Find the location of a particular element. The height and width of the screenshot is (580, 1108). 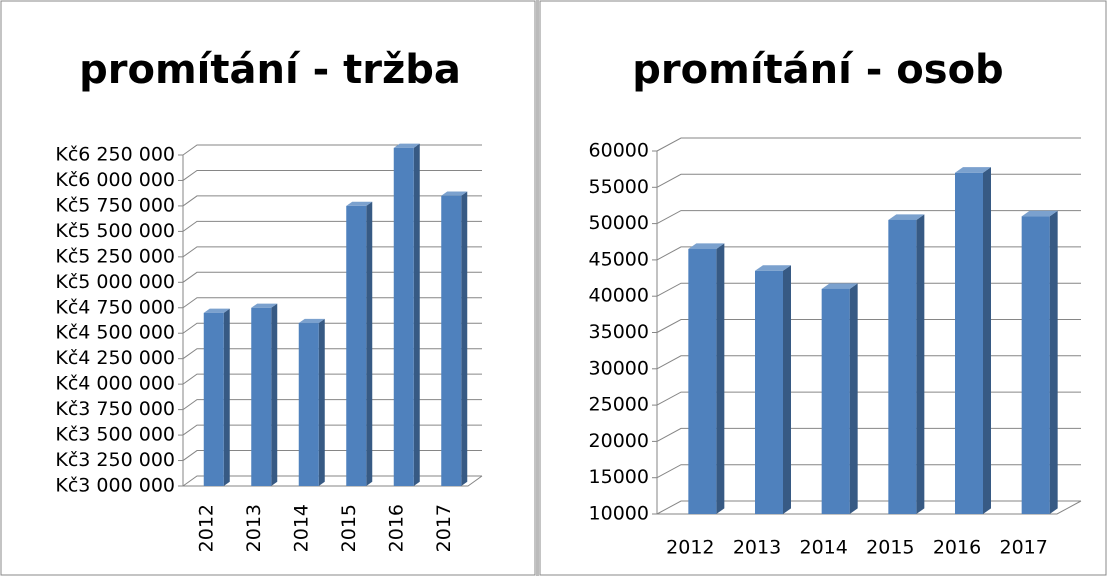

y-tick-label: 45000 is located at coordinates (619, 259).